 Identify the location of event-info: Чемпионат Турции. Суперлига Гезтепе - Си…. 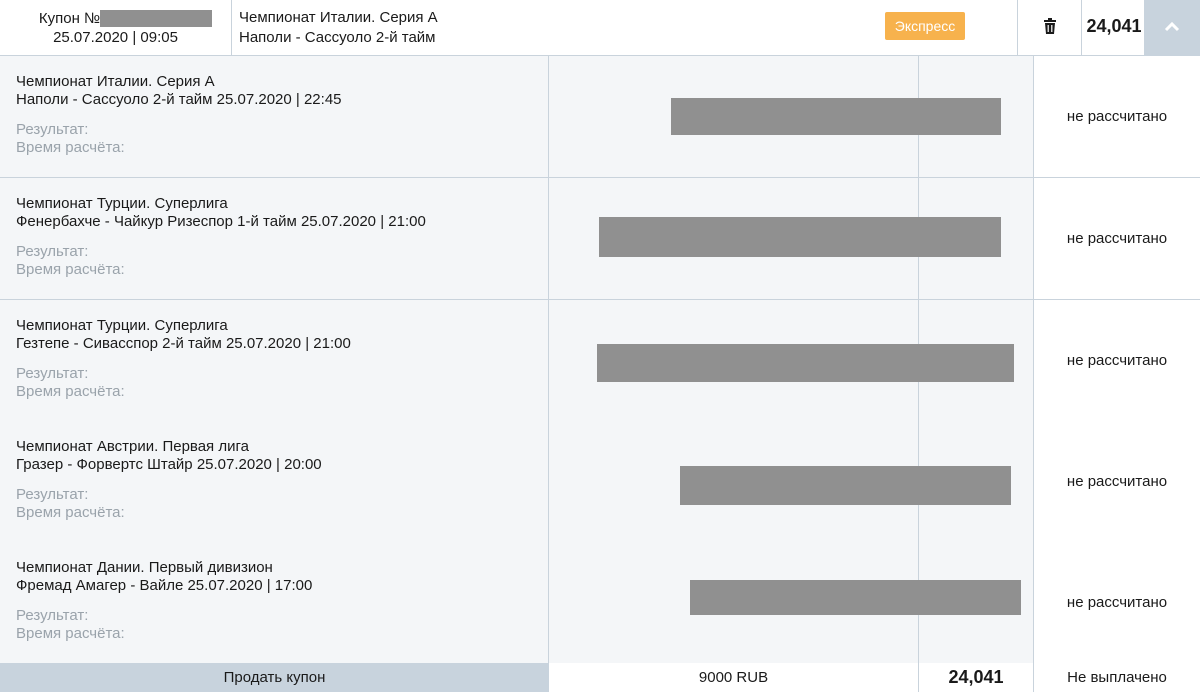
(274, 360).